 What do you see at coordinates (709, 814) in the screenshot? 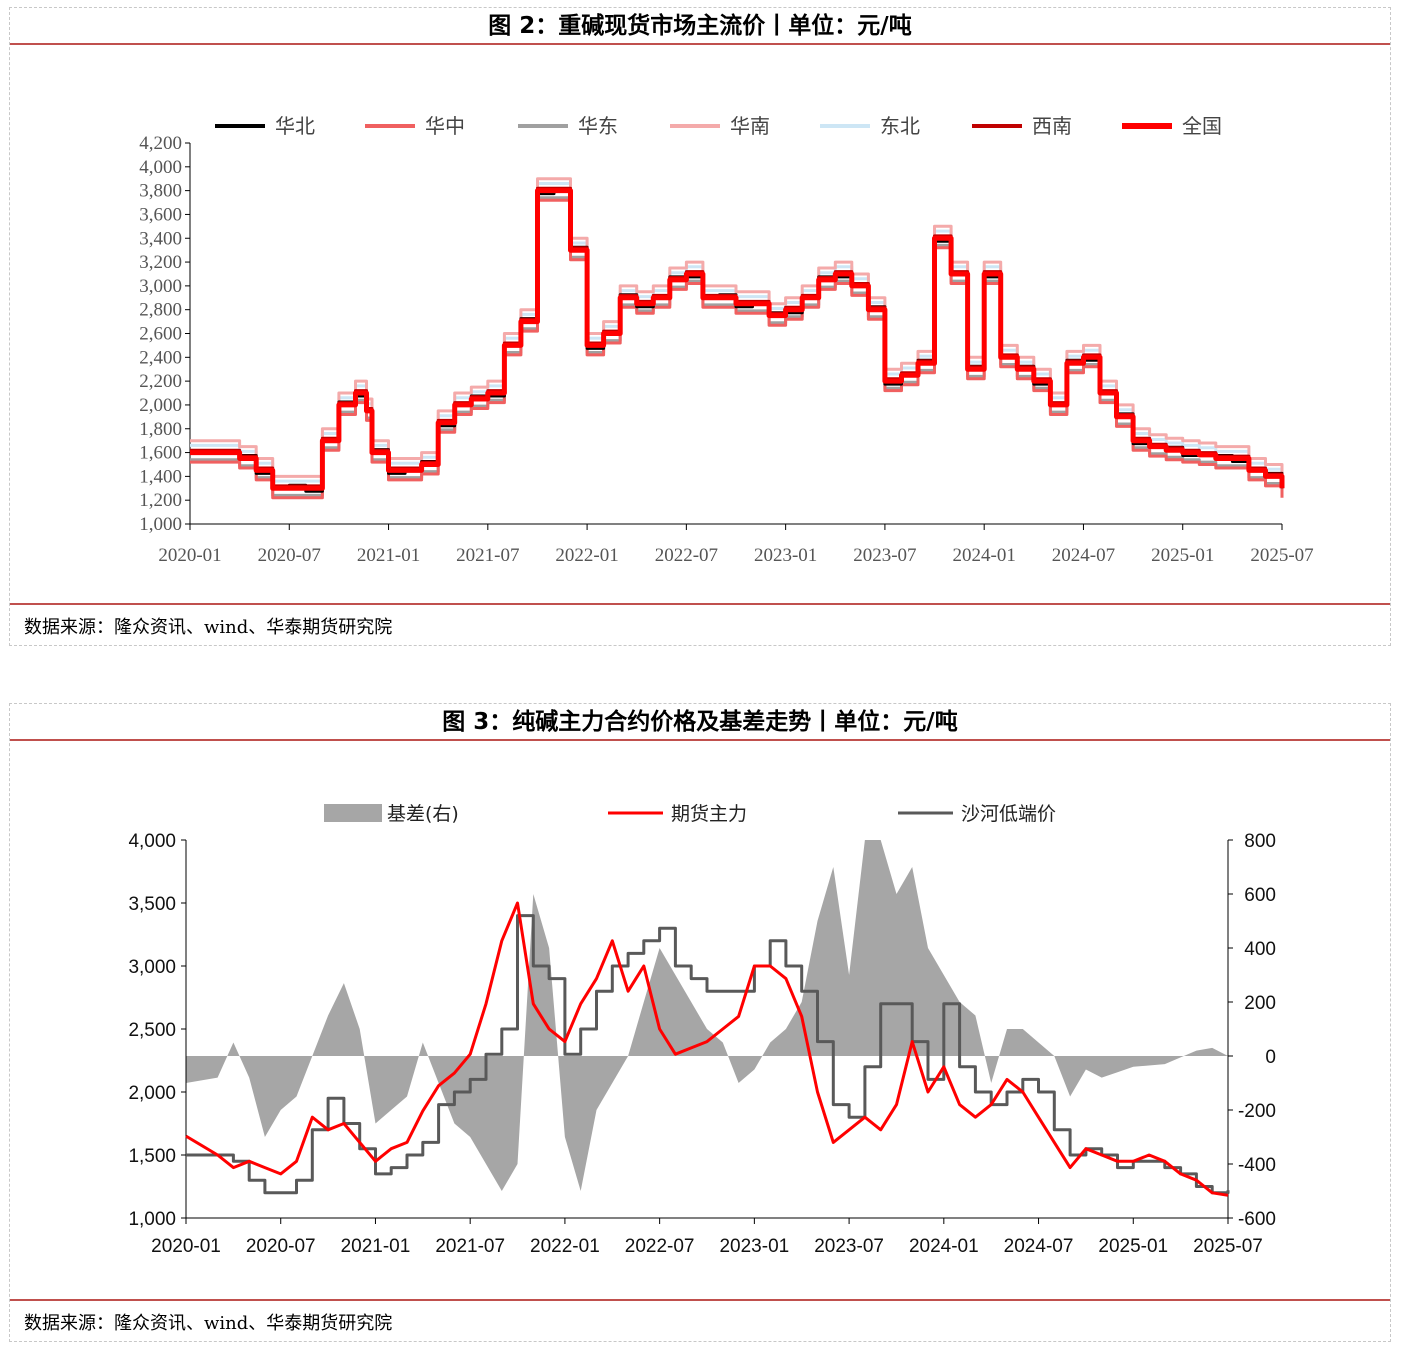
I see `legend-label: 期货主力` at bounding box center [709, 814].